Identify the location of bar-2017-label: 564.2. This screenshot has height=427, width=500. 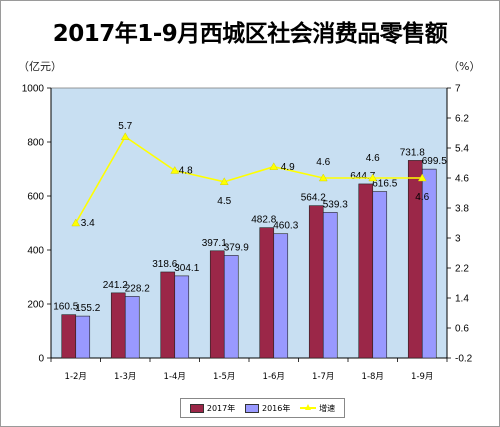
(313, 198).